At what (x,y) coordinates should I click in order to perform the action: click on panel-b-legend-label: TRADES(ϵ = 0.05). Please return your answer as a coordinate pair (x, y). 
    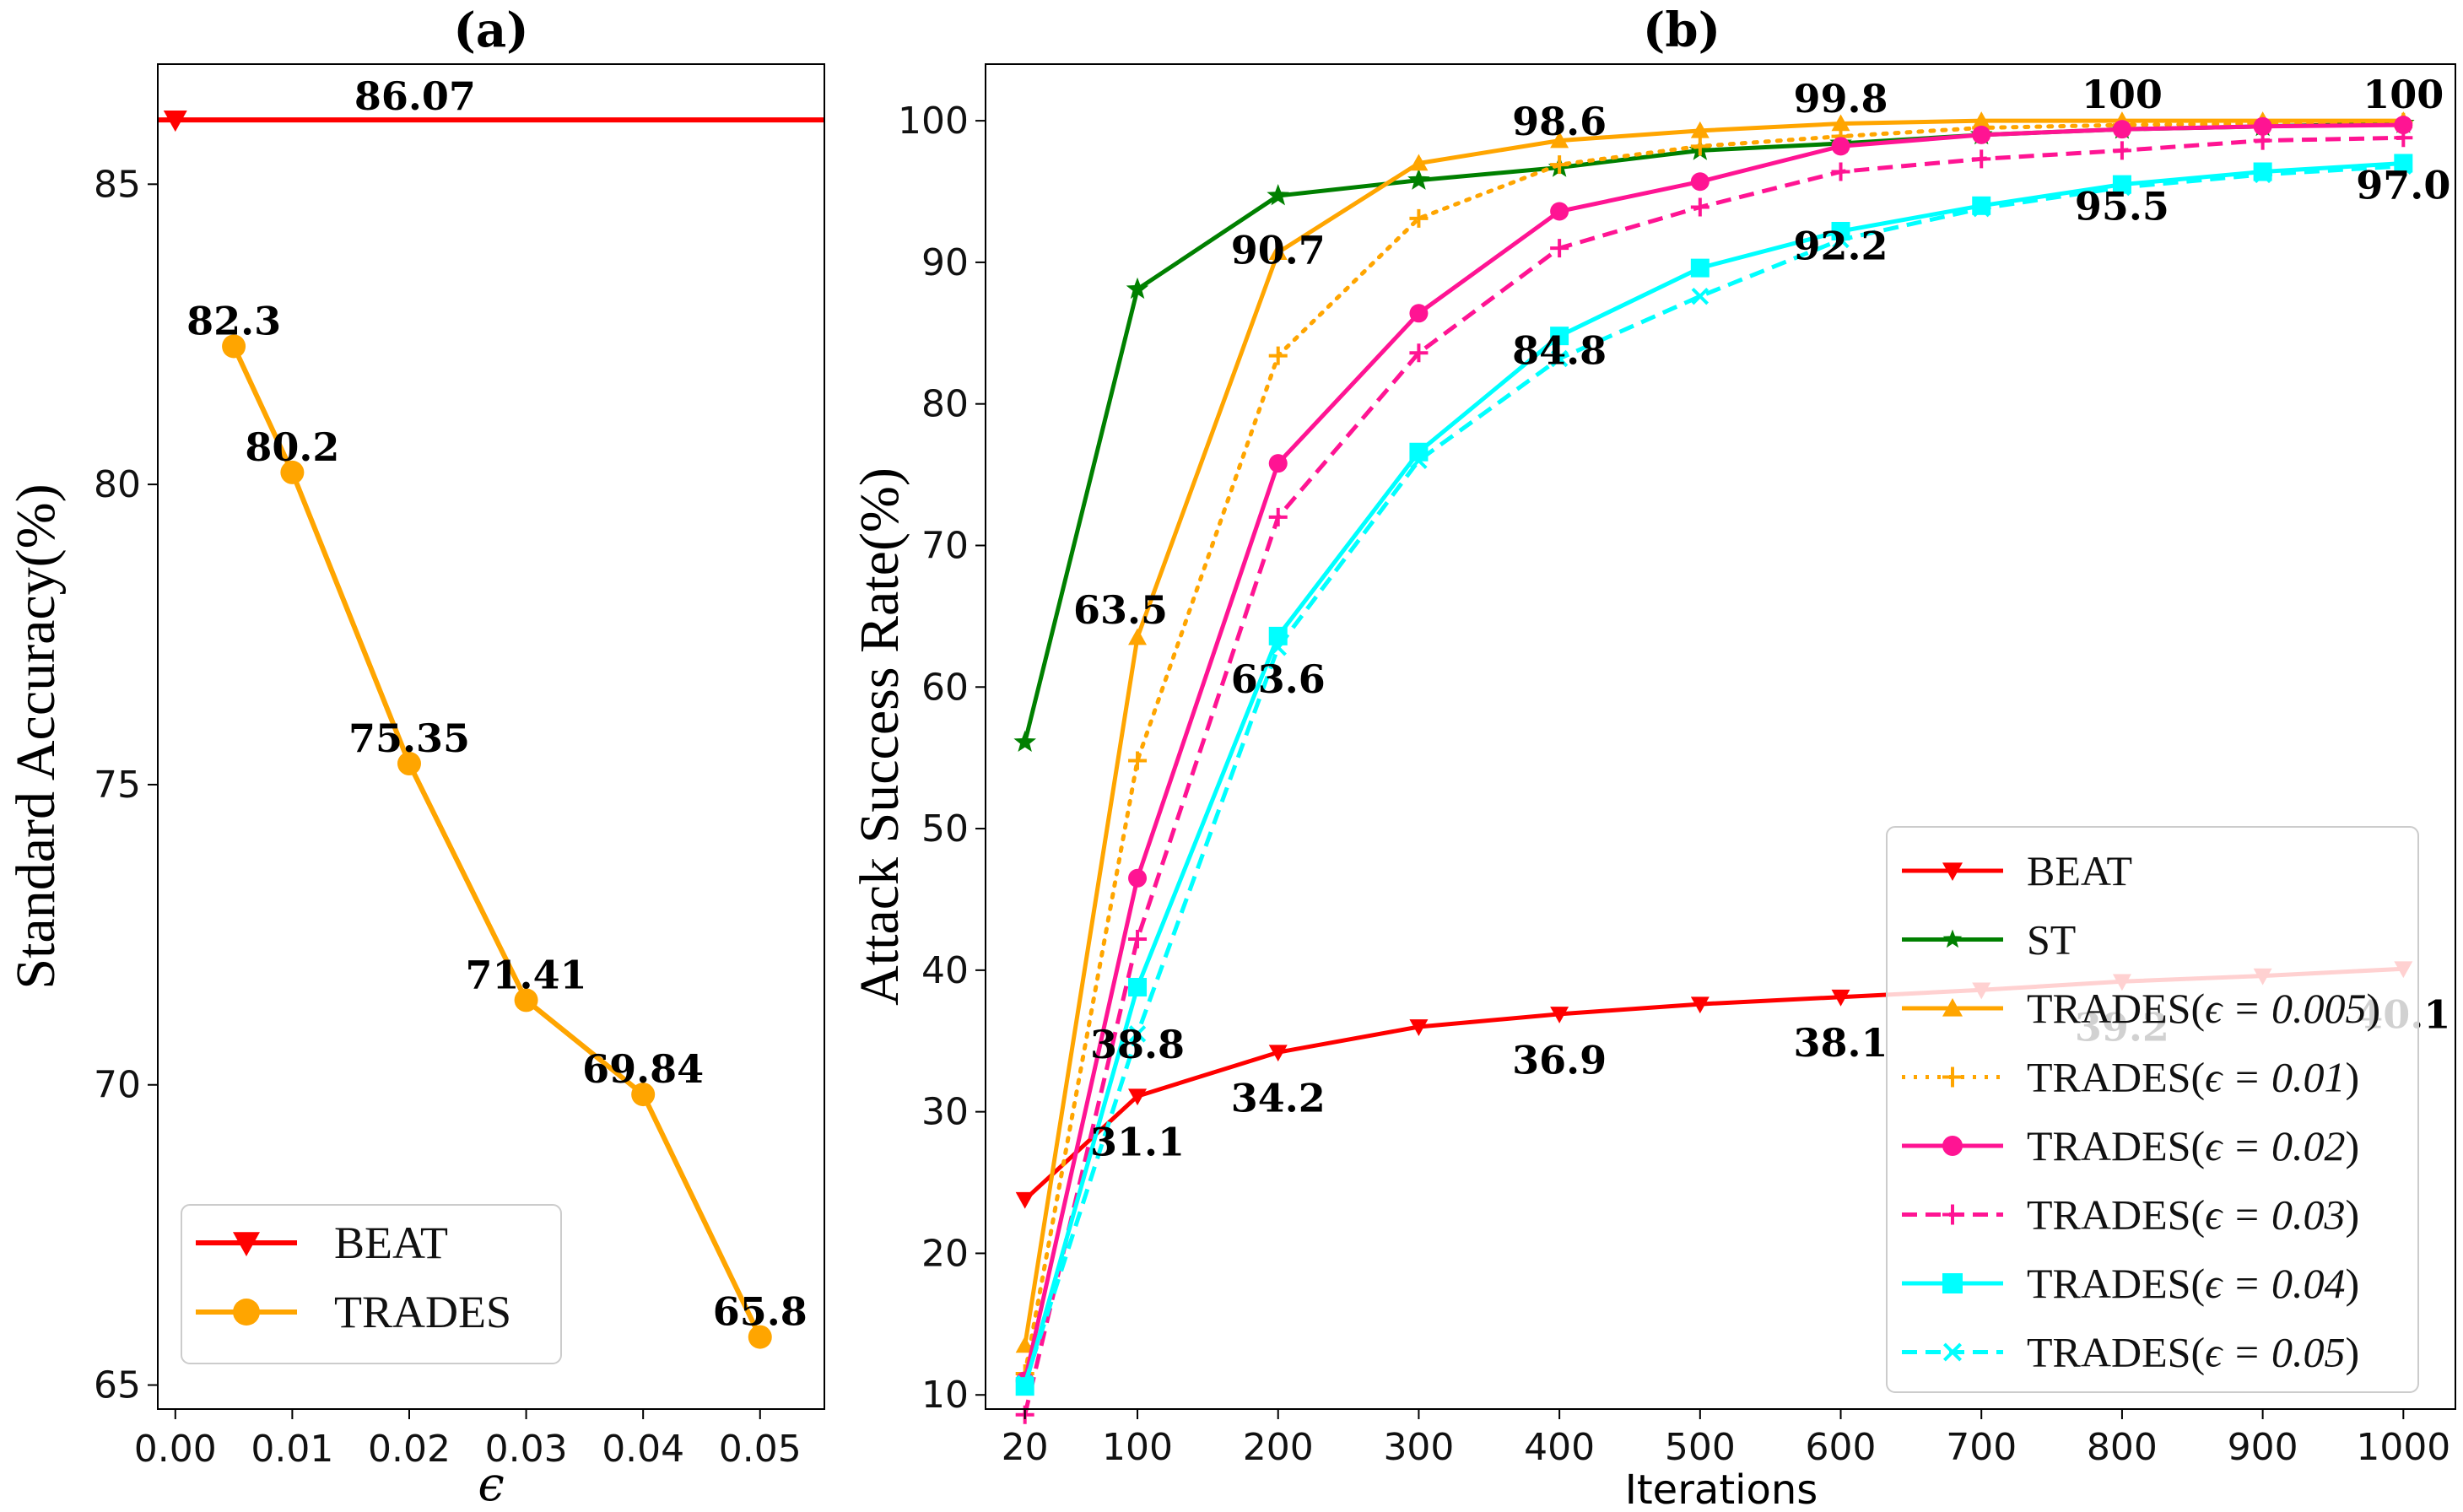
    Looking at the image, I should click on (2193, 1352).